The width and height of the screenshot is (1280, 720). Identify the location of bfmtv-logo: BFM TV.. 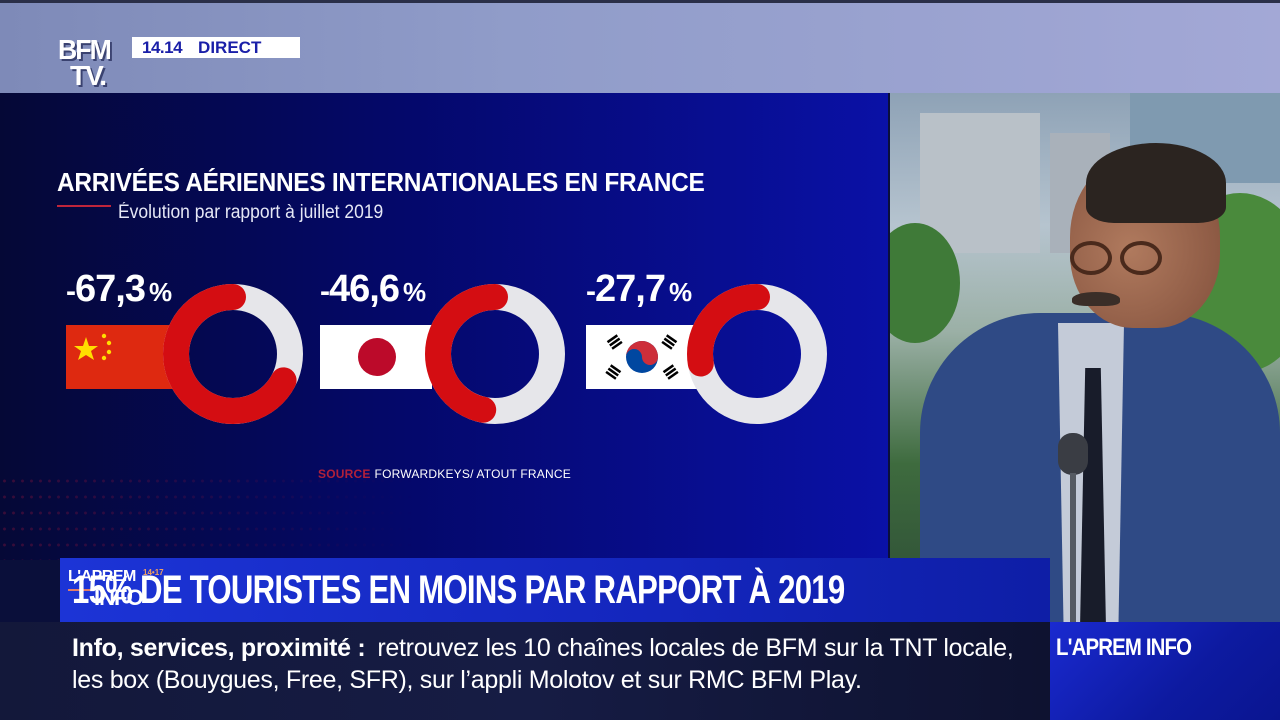
(92, 63).